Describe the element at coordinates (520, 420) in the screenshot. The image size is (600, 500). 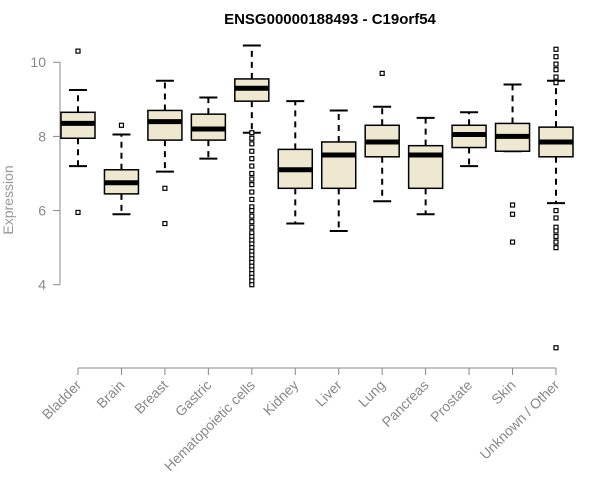
I see `x-tick-label: Unknown / Other` at that location.